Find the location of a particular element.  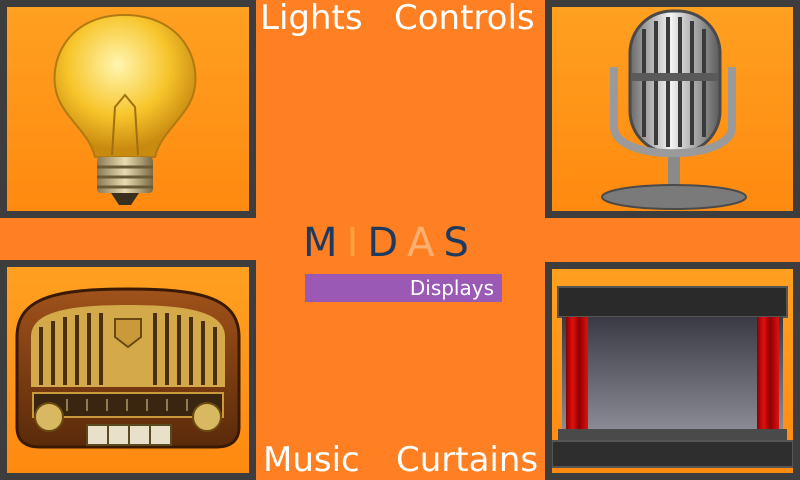

displays-subtitle: Displays is located at coordinates (403, 288).